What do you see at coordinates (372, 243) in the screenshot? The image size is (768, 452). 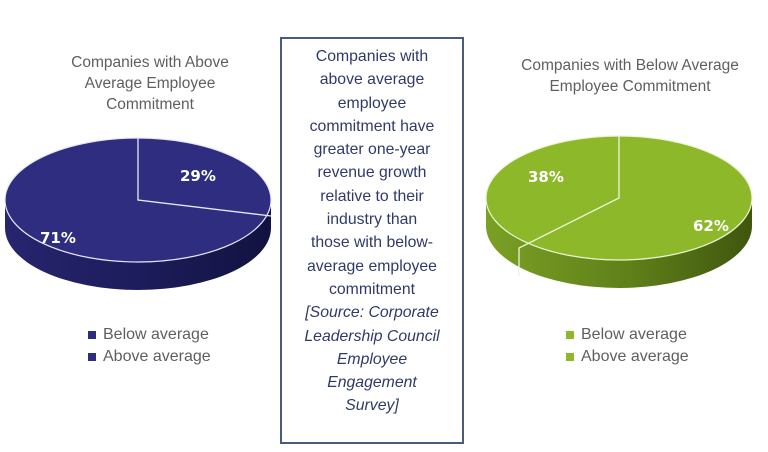 I see `callout-line: those with below-` at bounding box center [372, 243].